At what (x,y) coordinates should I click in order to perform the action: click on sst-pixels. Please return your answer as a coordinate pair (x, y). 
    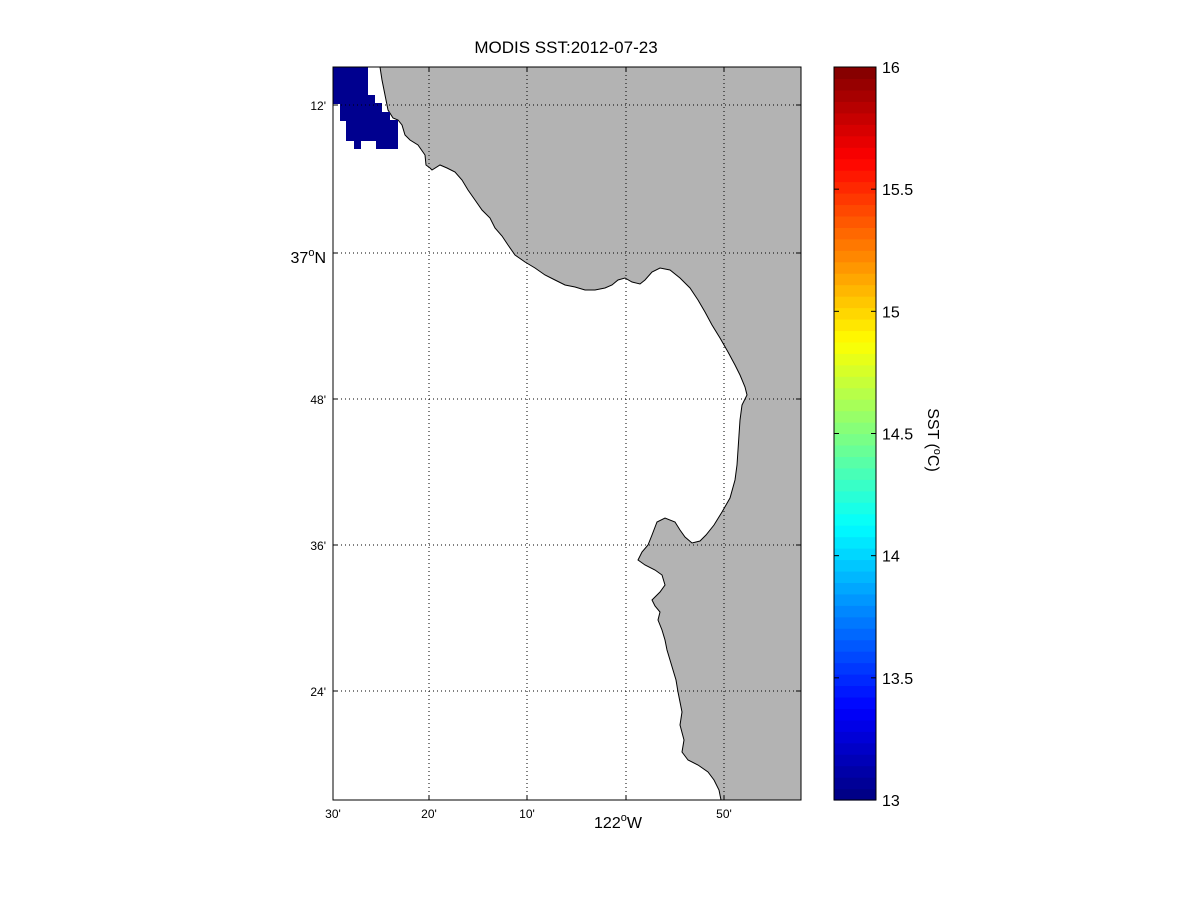
    Looking at the image, I should click on (365, 108).